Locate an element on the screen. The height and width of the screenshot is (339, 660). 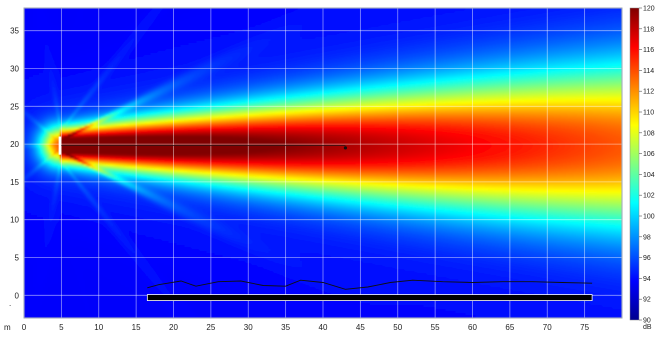
colorbar-tick-label: 110 is located at coordinates (648, 113).